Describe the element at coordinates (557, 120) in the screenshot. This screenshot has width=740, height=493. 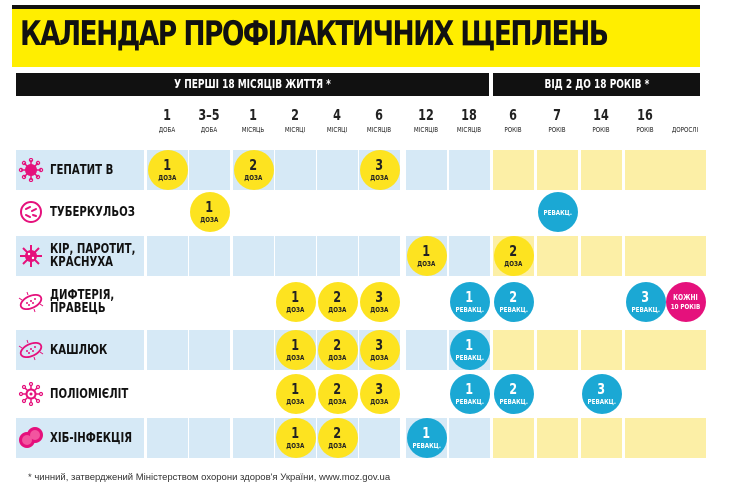
I see `column-header: 7 РОКІВ` at that location.